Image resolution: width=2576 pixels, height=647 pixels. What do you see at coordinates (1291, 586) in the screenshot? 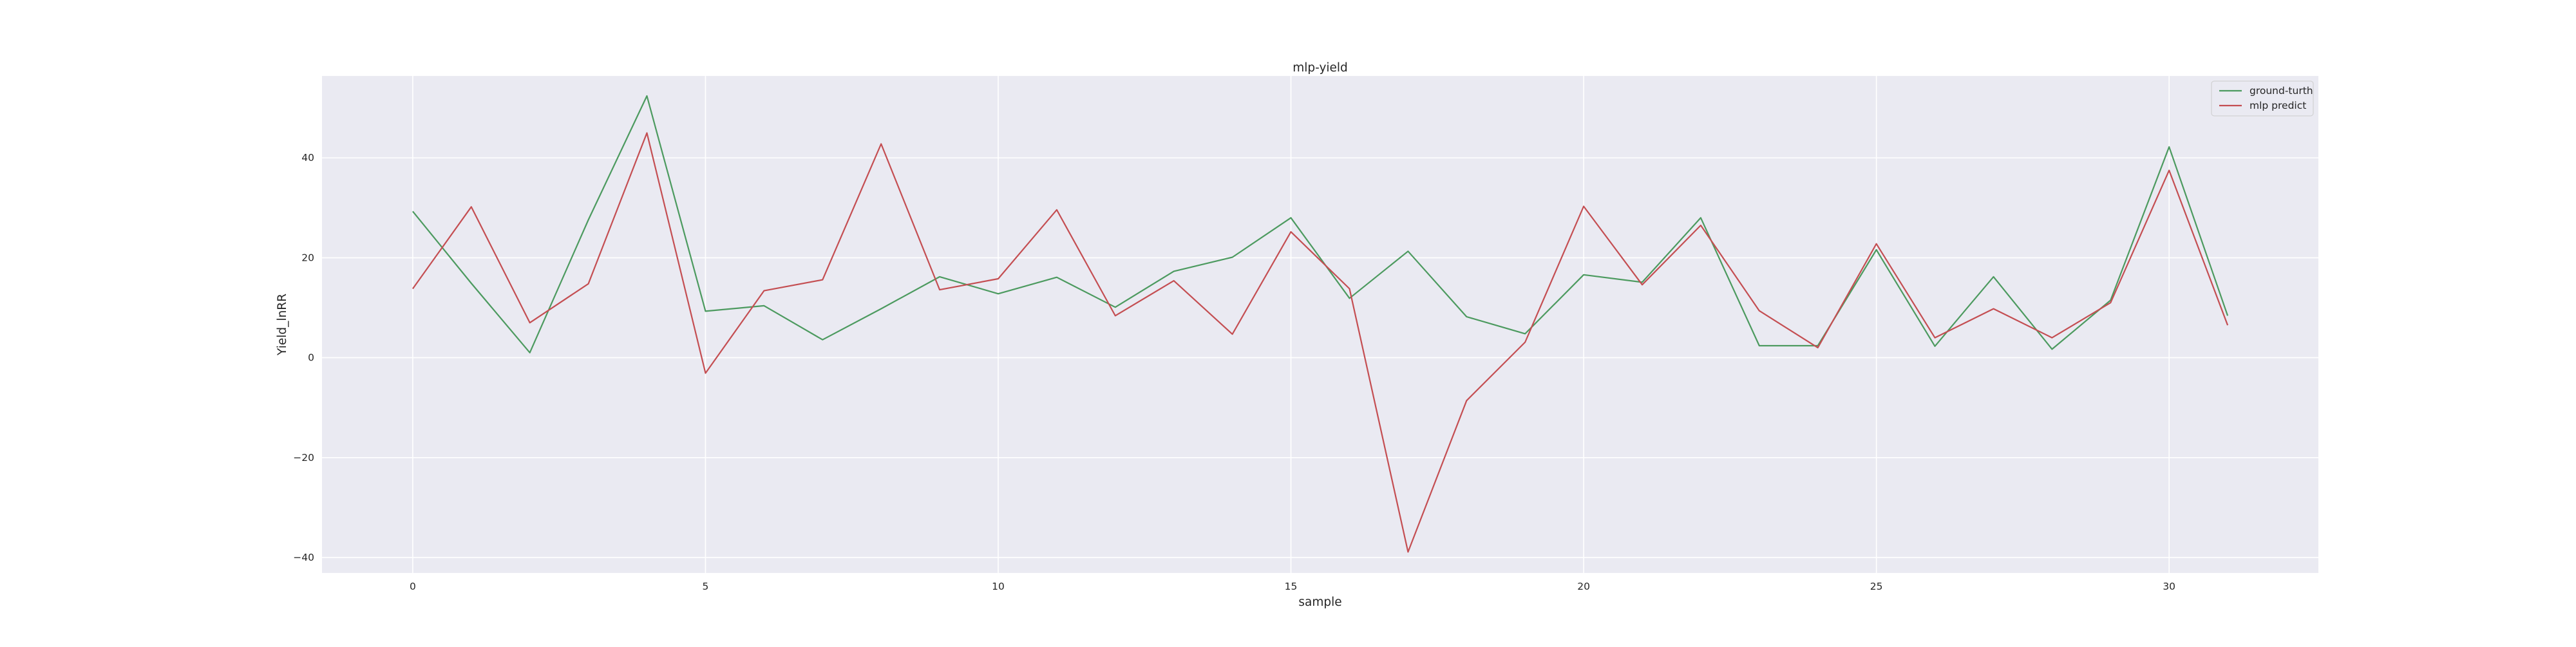
I see `x-tick-label: 15` at bounding box center [1291, 586].